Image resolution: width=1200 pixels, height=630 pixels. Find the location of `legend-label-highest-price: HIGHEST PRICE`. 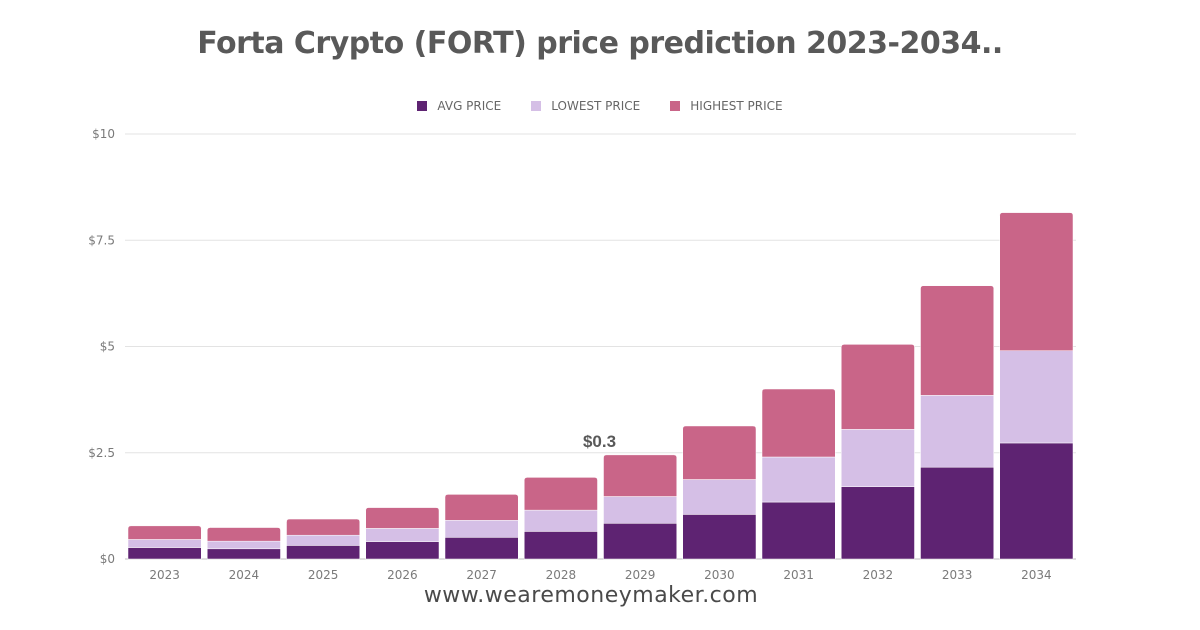

legend-label-highest-price: HIGHEST PRICE is located at coordinates (736, 106).